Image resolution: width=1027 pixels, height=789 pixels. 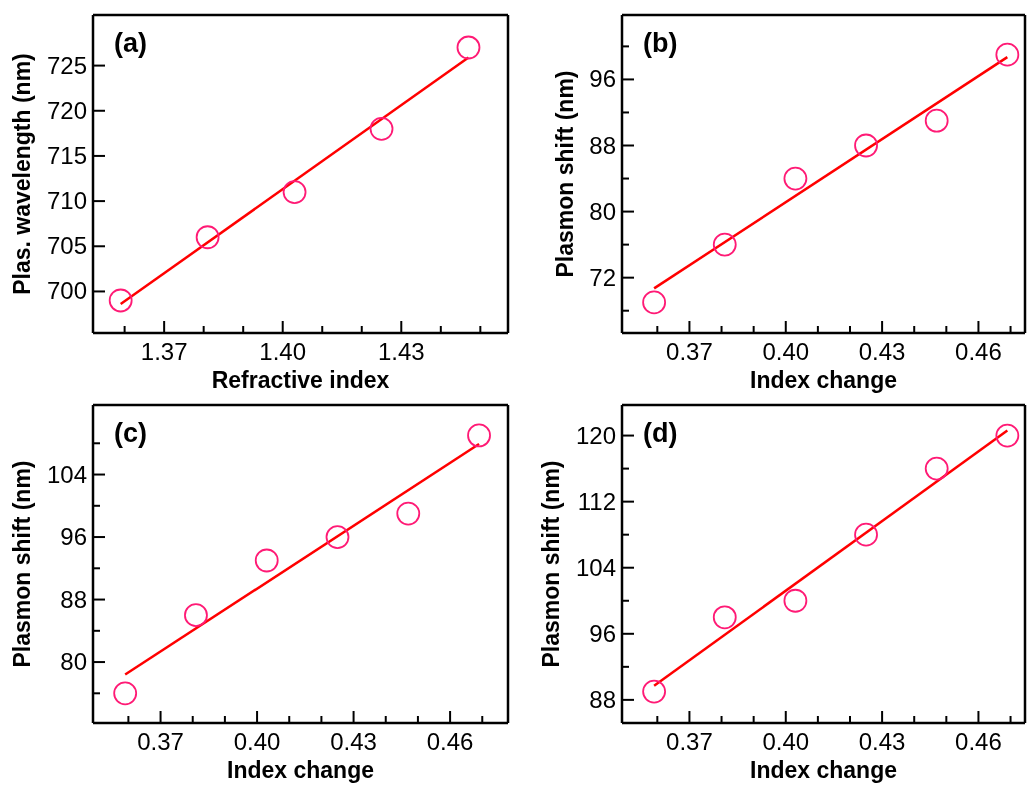 What do you see at coordinates (66, 291) in the screenshot?
I see `y-tick-label: 700` at bounding box center [66, 291].